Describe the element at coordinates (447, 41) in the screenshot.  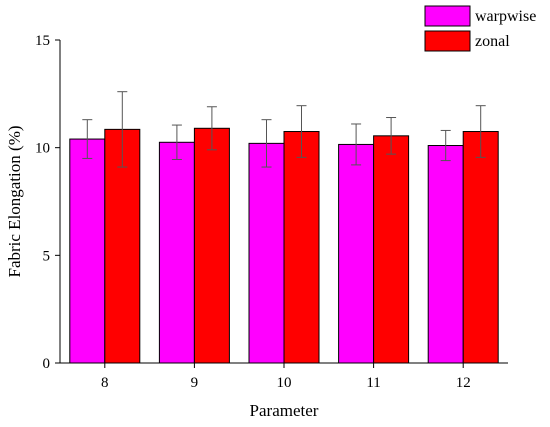
I see `legend-swatch-zonal` at that location.